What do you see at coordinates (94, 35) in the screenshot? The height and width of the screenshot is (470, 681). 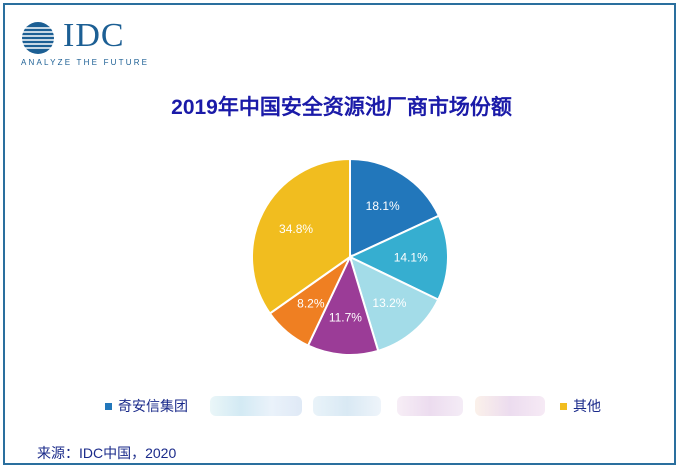 I see `logo-wordmark: IDC` at bounding box center [94, 35].